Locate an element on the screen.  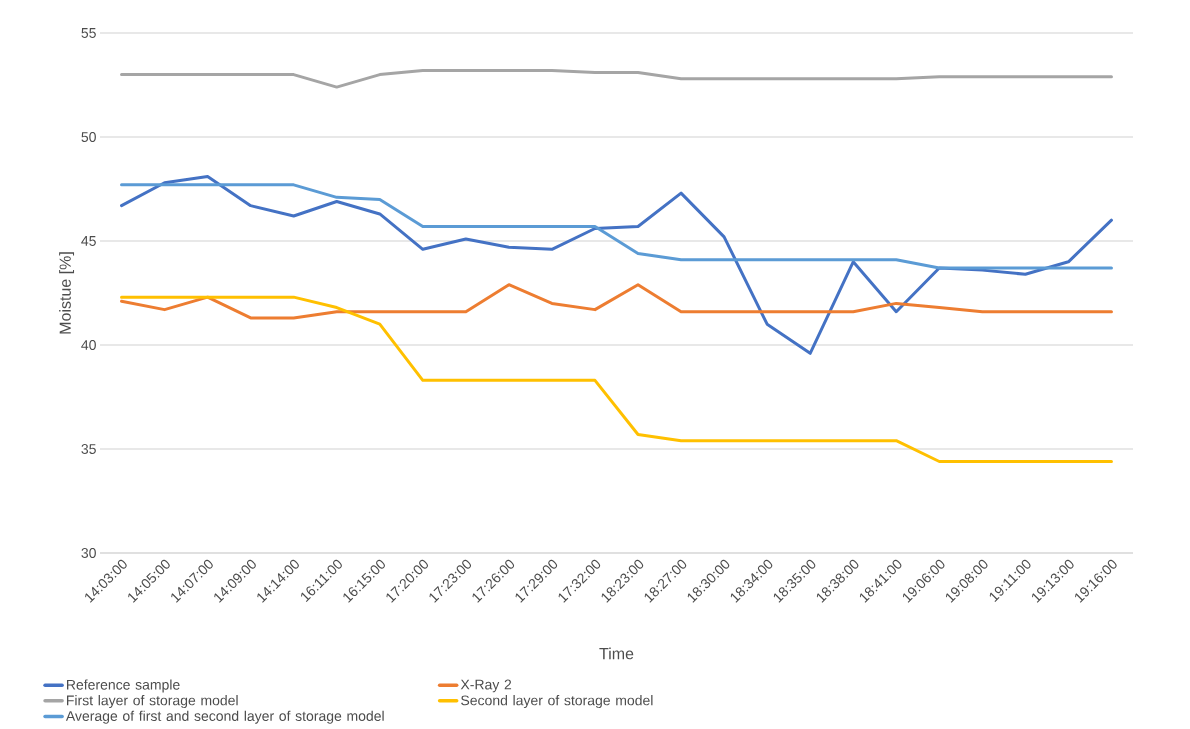
legend-label: Second layer of storage model is located at coordinates (557, 702).